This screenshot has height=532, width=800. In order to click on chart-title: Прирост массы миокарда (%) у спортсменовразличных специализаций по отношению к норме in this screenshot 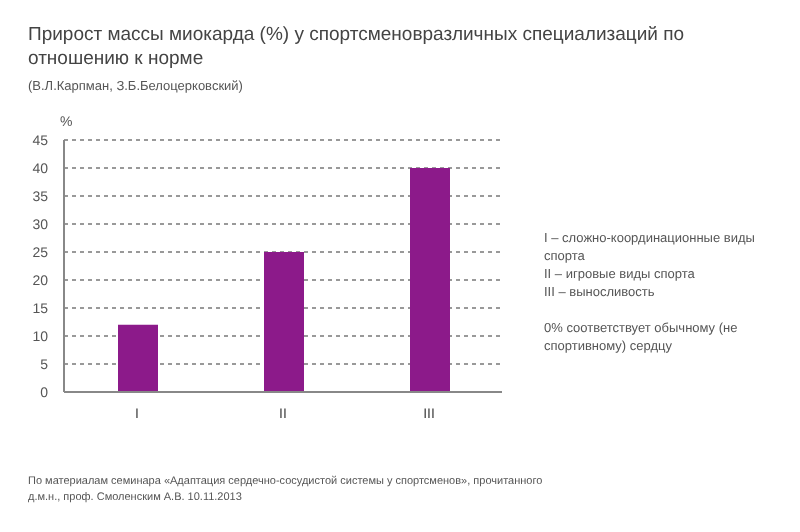, I will do `click(357, 48)`.